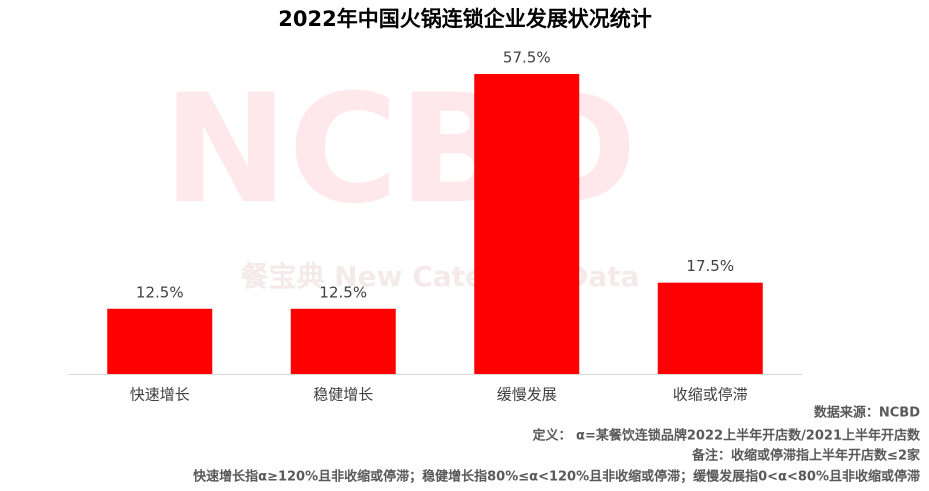  I want to click on x-tick-label: 稳健增长, so click(343, 395).